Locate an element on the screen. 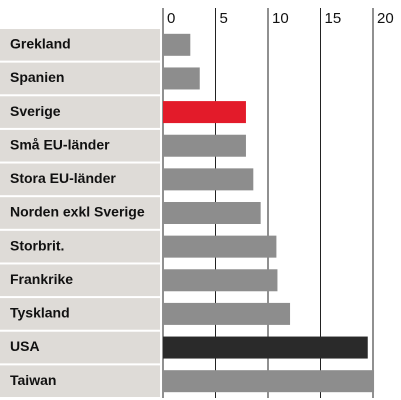  x-tick-label: 0 is located at coordinates (171, 18).